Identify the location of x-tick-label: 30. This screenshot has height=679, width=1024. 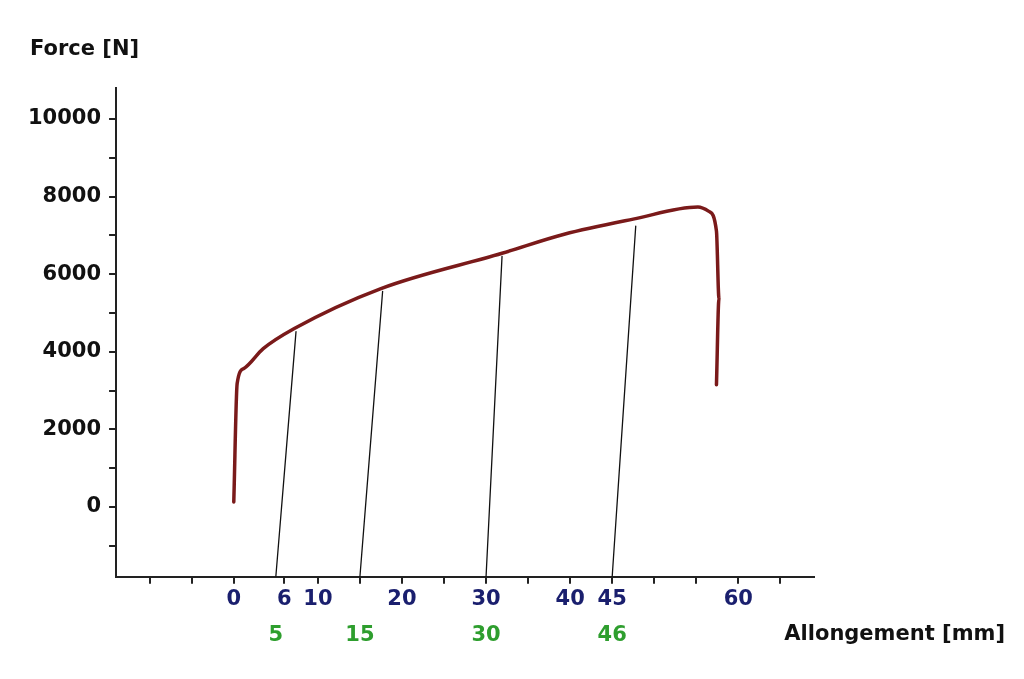
(486, 597).